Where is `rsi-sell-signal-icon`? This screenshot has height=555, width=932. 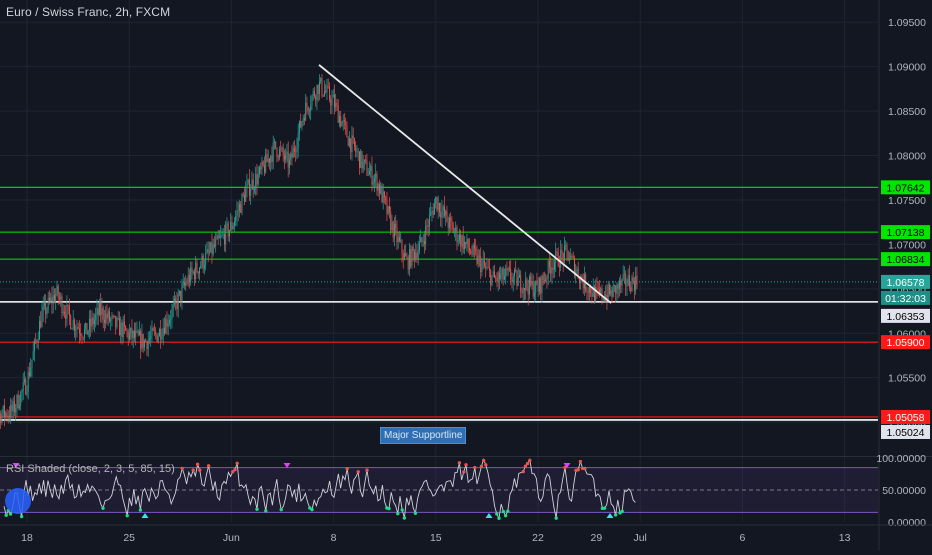 rsi-sell-signal-icon is located at coordinates (567, 465).